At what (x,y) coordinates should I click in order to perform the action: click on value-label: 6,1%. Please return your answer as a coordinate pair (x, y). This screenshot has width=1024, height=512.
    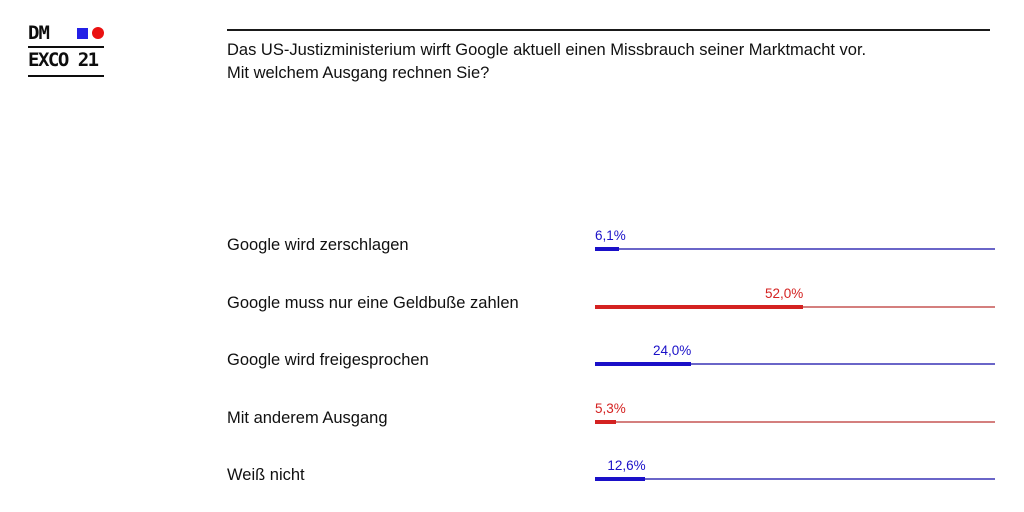
    Looking at the image, I should click on (610, 235).